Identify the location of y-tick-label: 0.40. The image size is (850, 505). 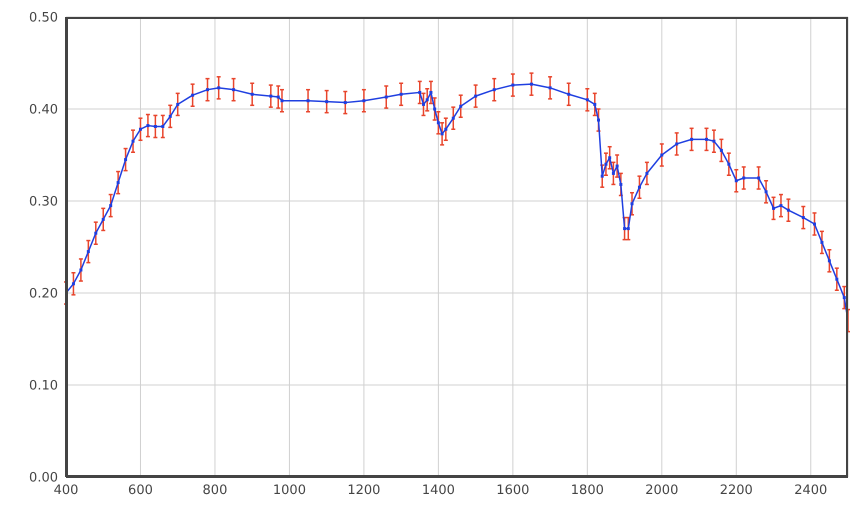
(43, 110).